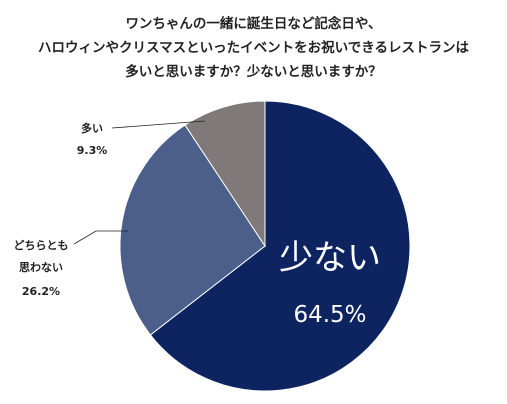  Describe the element at coordinates (41, 267) in the screenshot. I see `slice-label-dochiratomo-line-2: 思わない` at that location.